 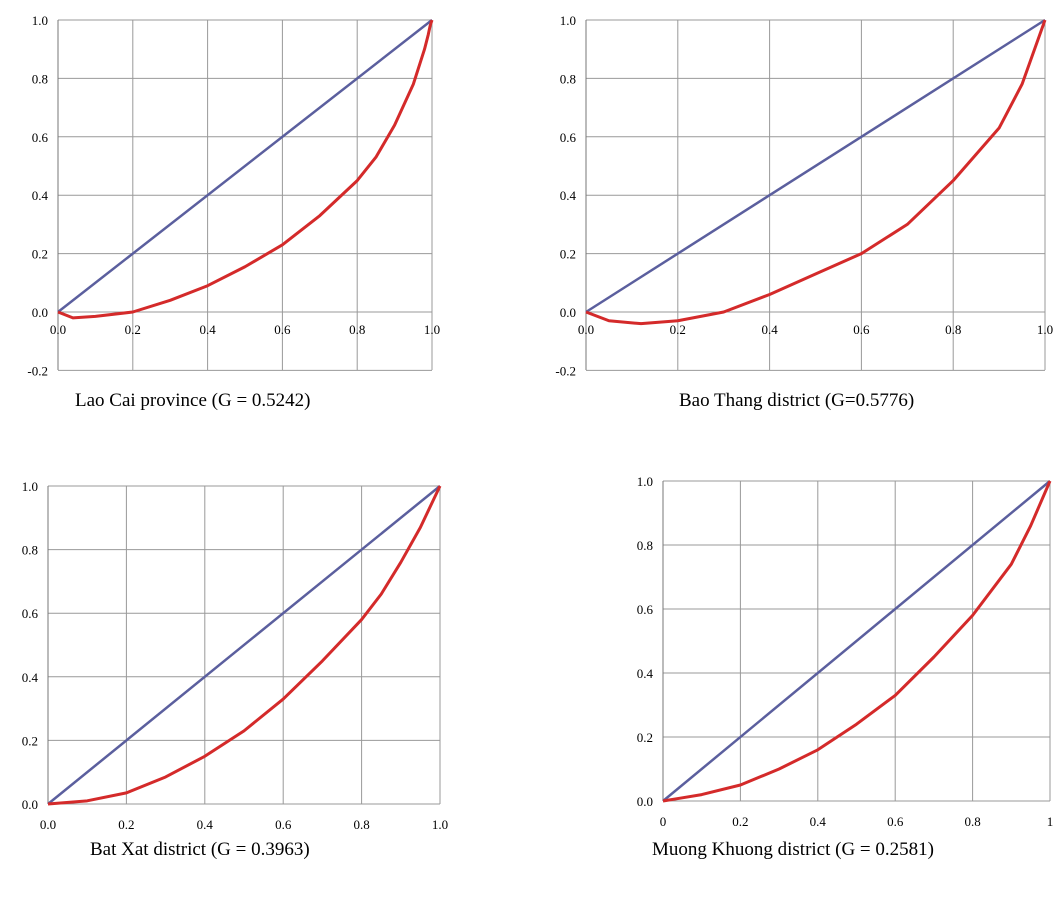 I want to click on bao-thang-xtick-0: 0.0, so click(x=586, y=329).